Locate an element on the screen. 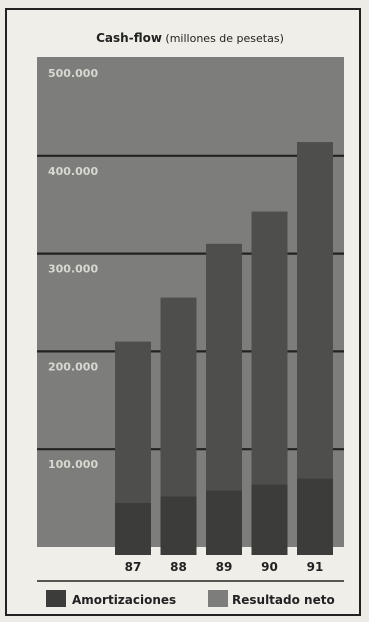 This screenshot has height=622, width=369. bar-90-resultado-neto is located at coordinates (269, 348).